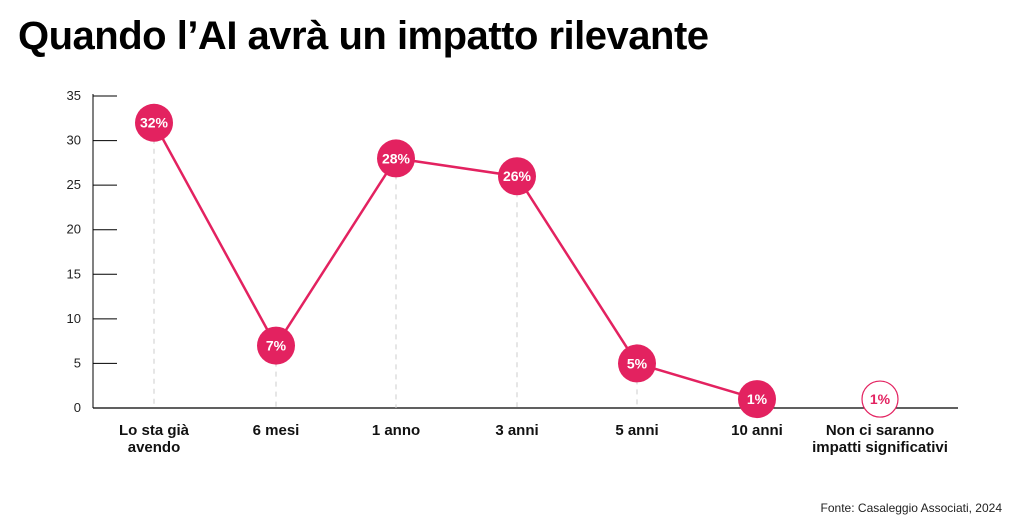  I want to click on data-label: 5%, so click(637, 363).